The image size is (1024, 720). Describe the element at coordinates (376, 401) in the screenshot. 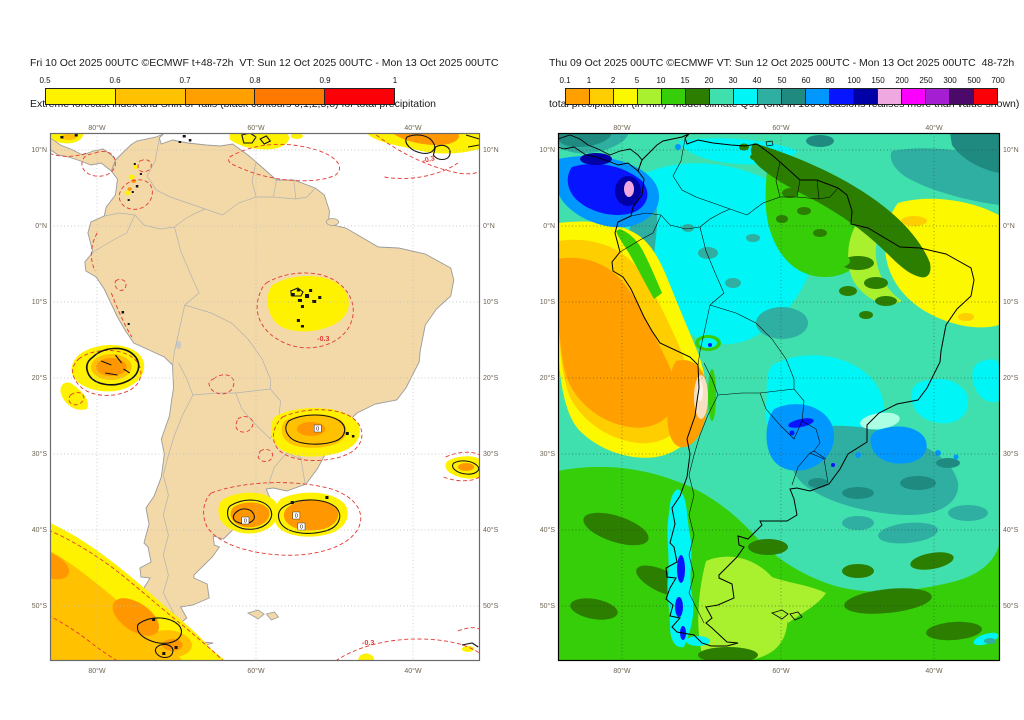

I see `efi-contour-labels: -0.3 -0.3 -0.3` at that location.